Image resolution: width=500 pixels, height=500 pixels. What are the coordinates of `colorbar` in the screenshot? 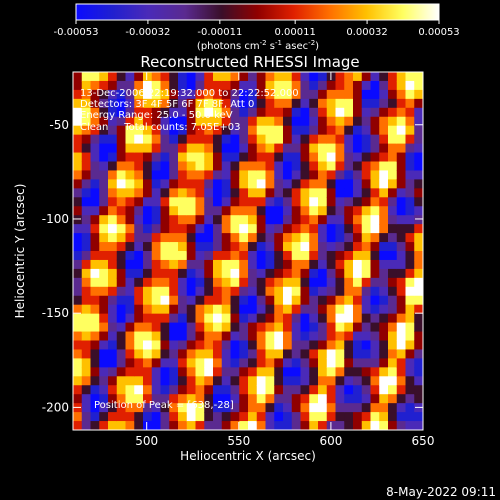 It's located at (257, 12).